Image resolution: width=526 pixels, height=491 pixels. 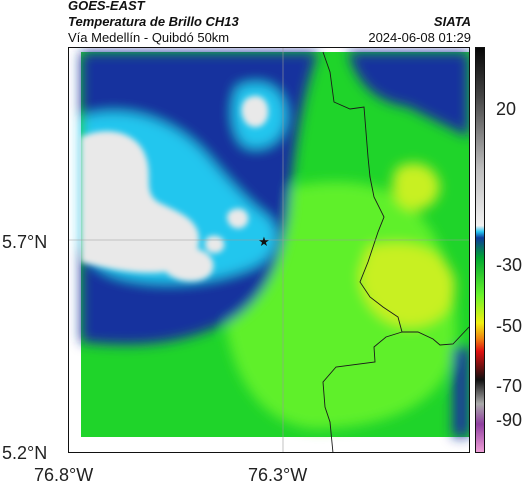 What do you see at coordinates (362, 392) in the screenshot?
I see `border-line-south` at bounding box center [362, 392].